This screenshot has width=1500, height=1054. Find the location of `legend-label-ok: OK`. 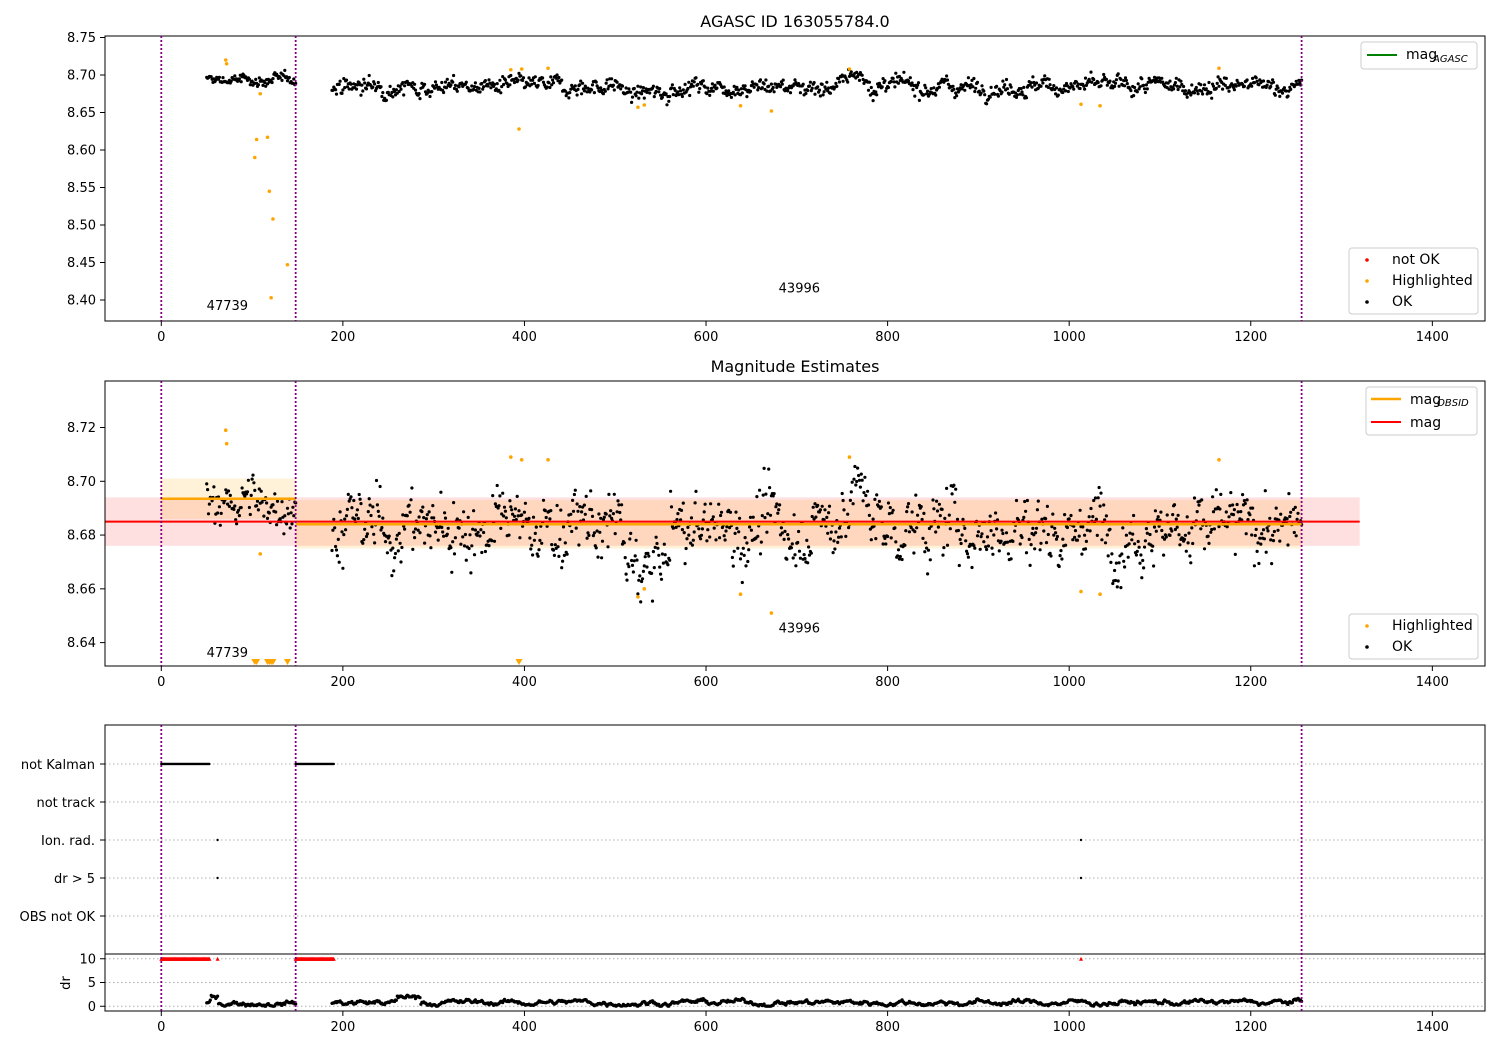

legend-label-ok: OK is located at coordinates (1402, 302).